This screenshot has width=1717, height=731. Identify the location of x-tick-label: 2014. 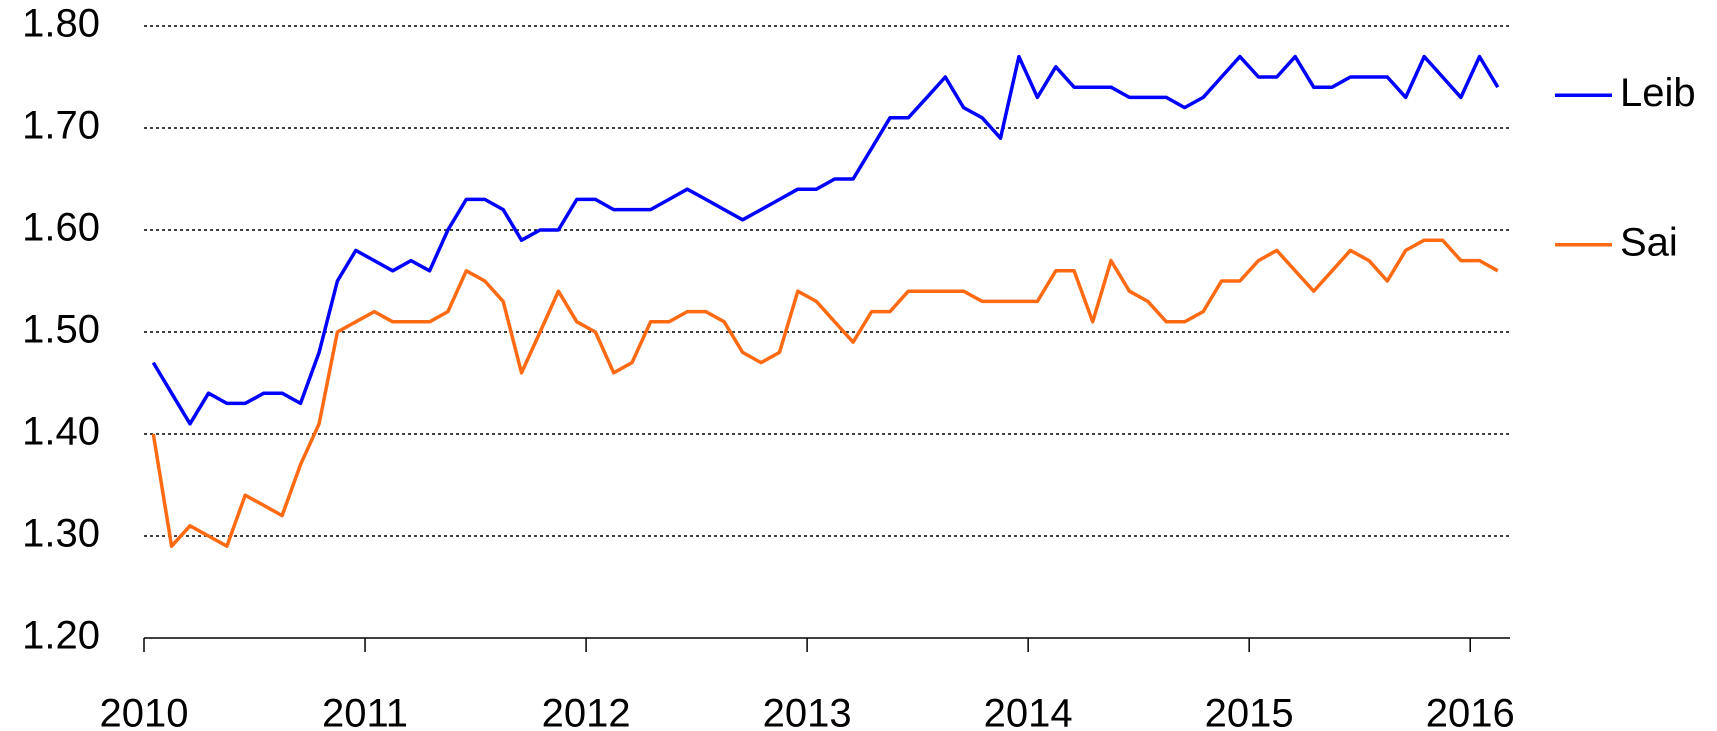
(1028, 711).